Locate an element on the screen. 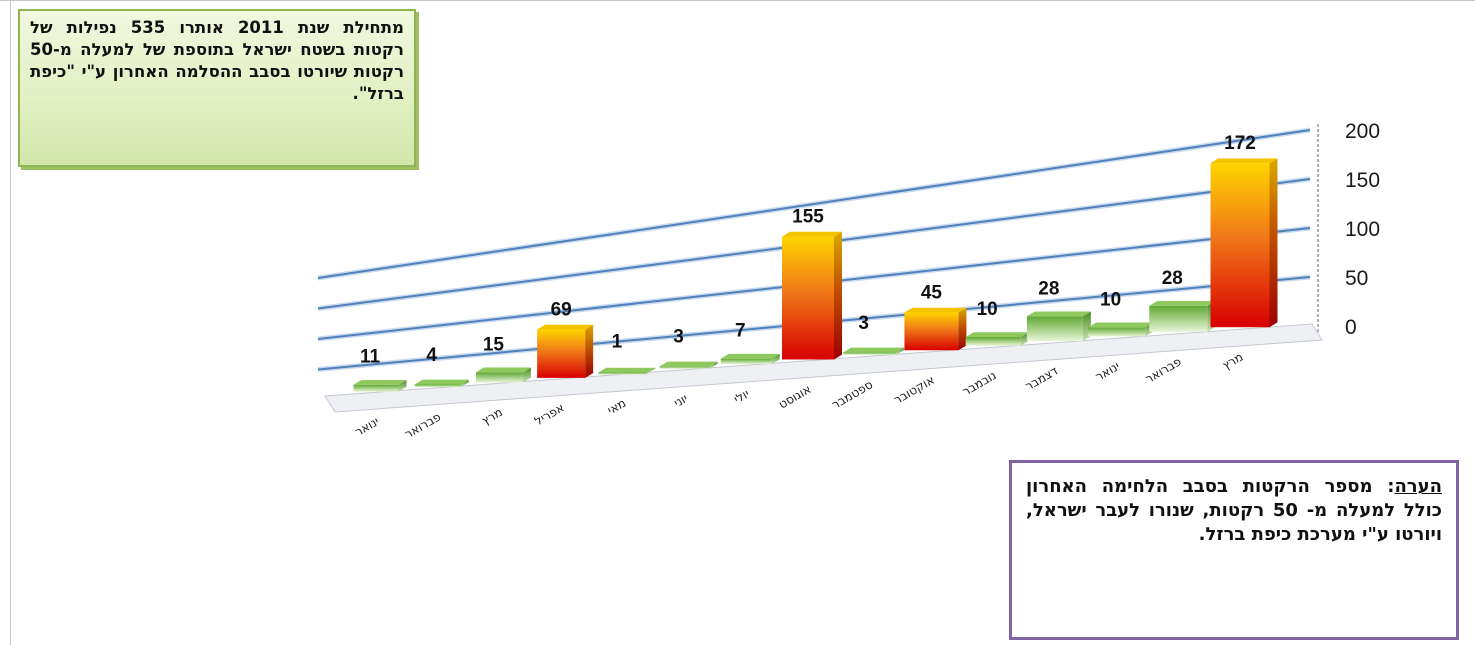 Image resolution: width=1475 pixels, height=645 pixels. x-tick-label: דצמבר is located at coordinates (1042, 378).